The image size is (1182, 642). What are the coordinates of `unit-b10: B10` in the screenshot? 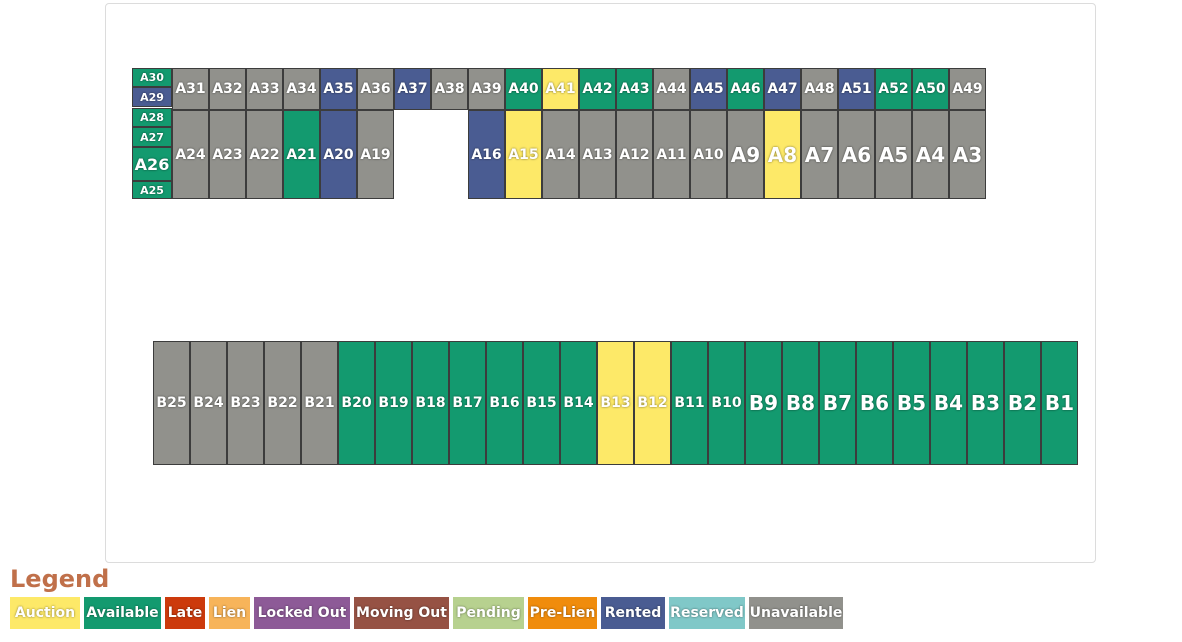 It's located at (726, 403).